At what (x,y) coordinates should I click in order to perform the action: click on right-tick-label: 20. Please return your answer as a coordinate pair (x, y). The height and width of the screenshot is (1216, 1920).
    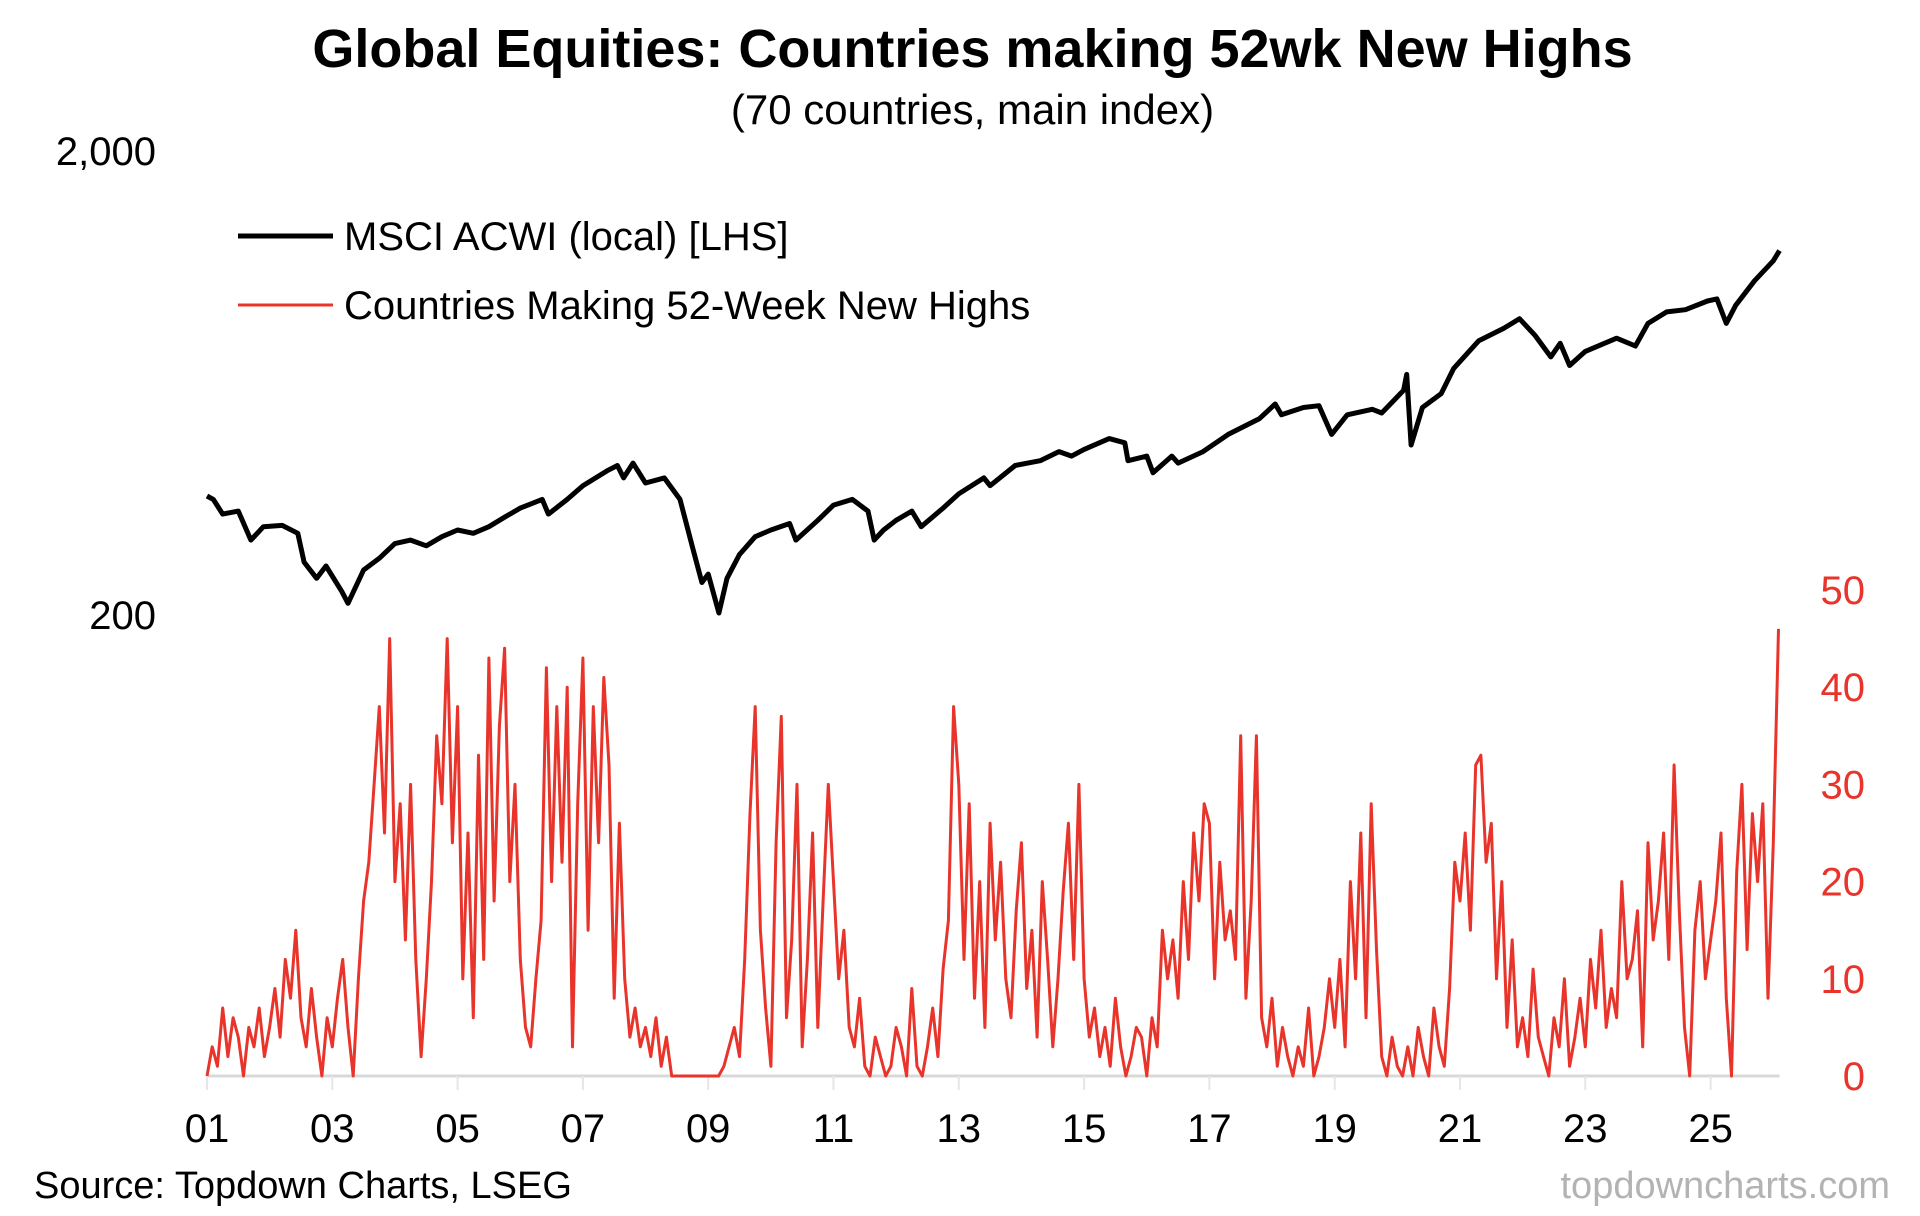
    Looking at the image, I should click on (1843, 883).